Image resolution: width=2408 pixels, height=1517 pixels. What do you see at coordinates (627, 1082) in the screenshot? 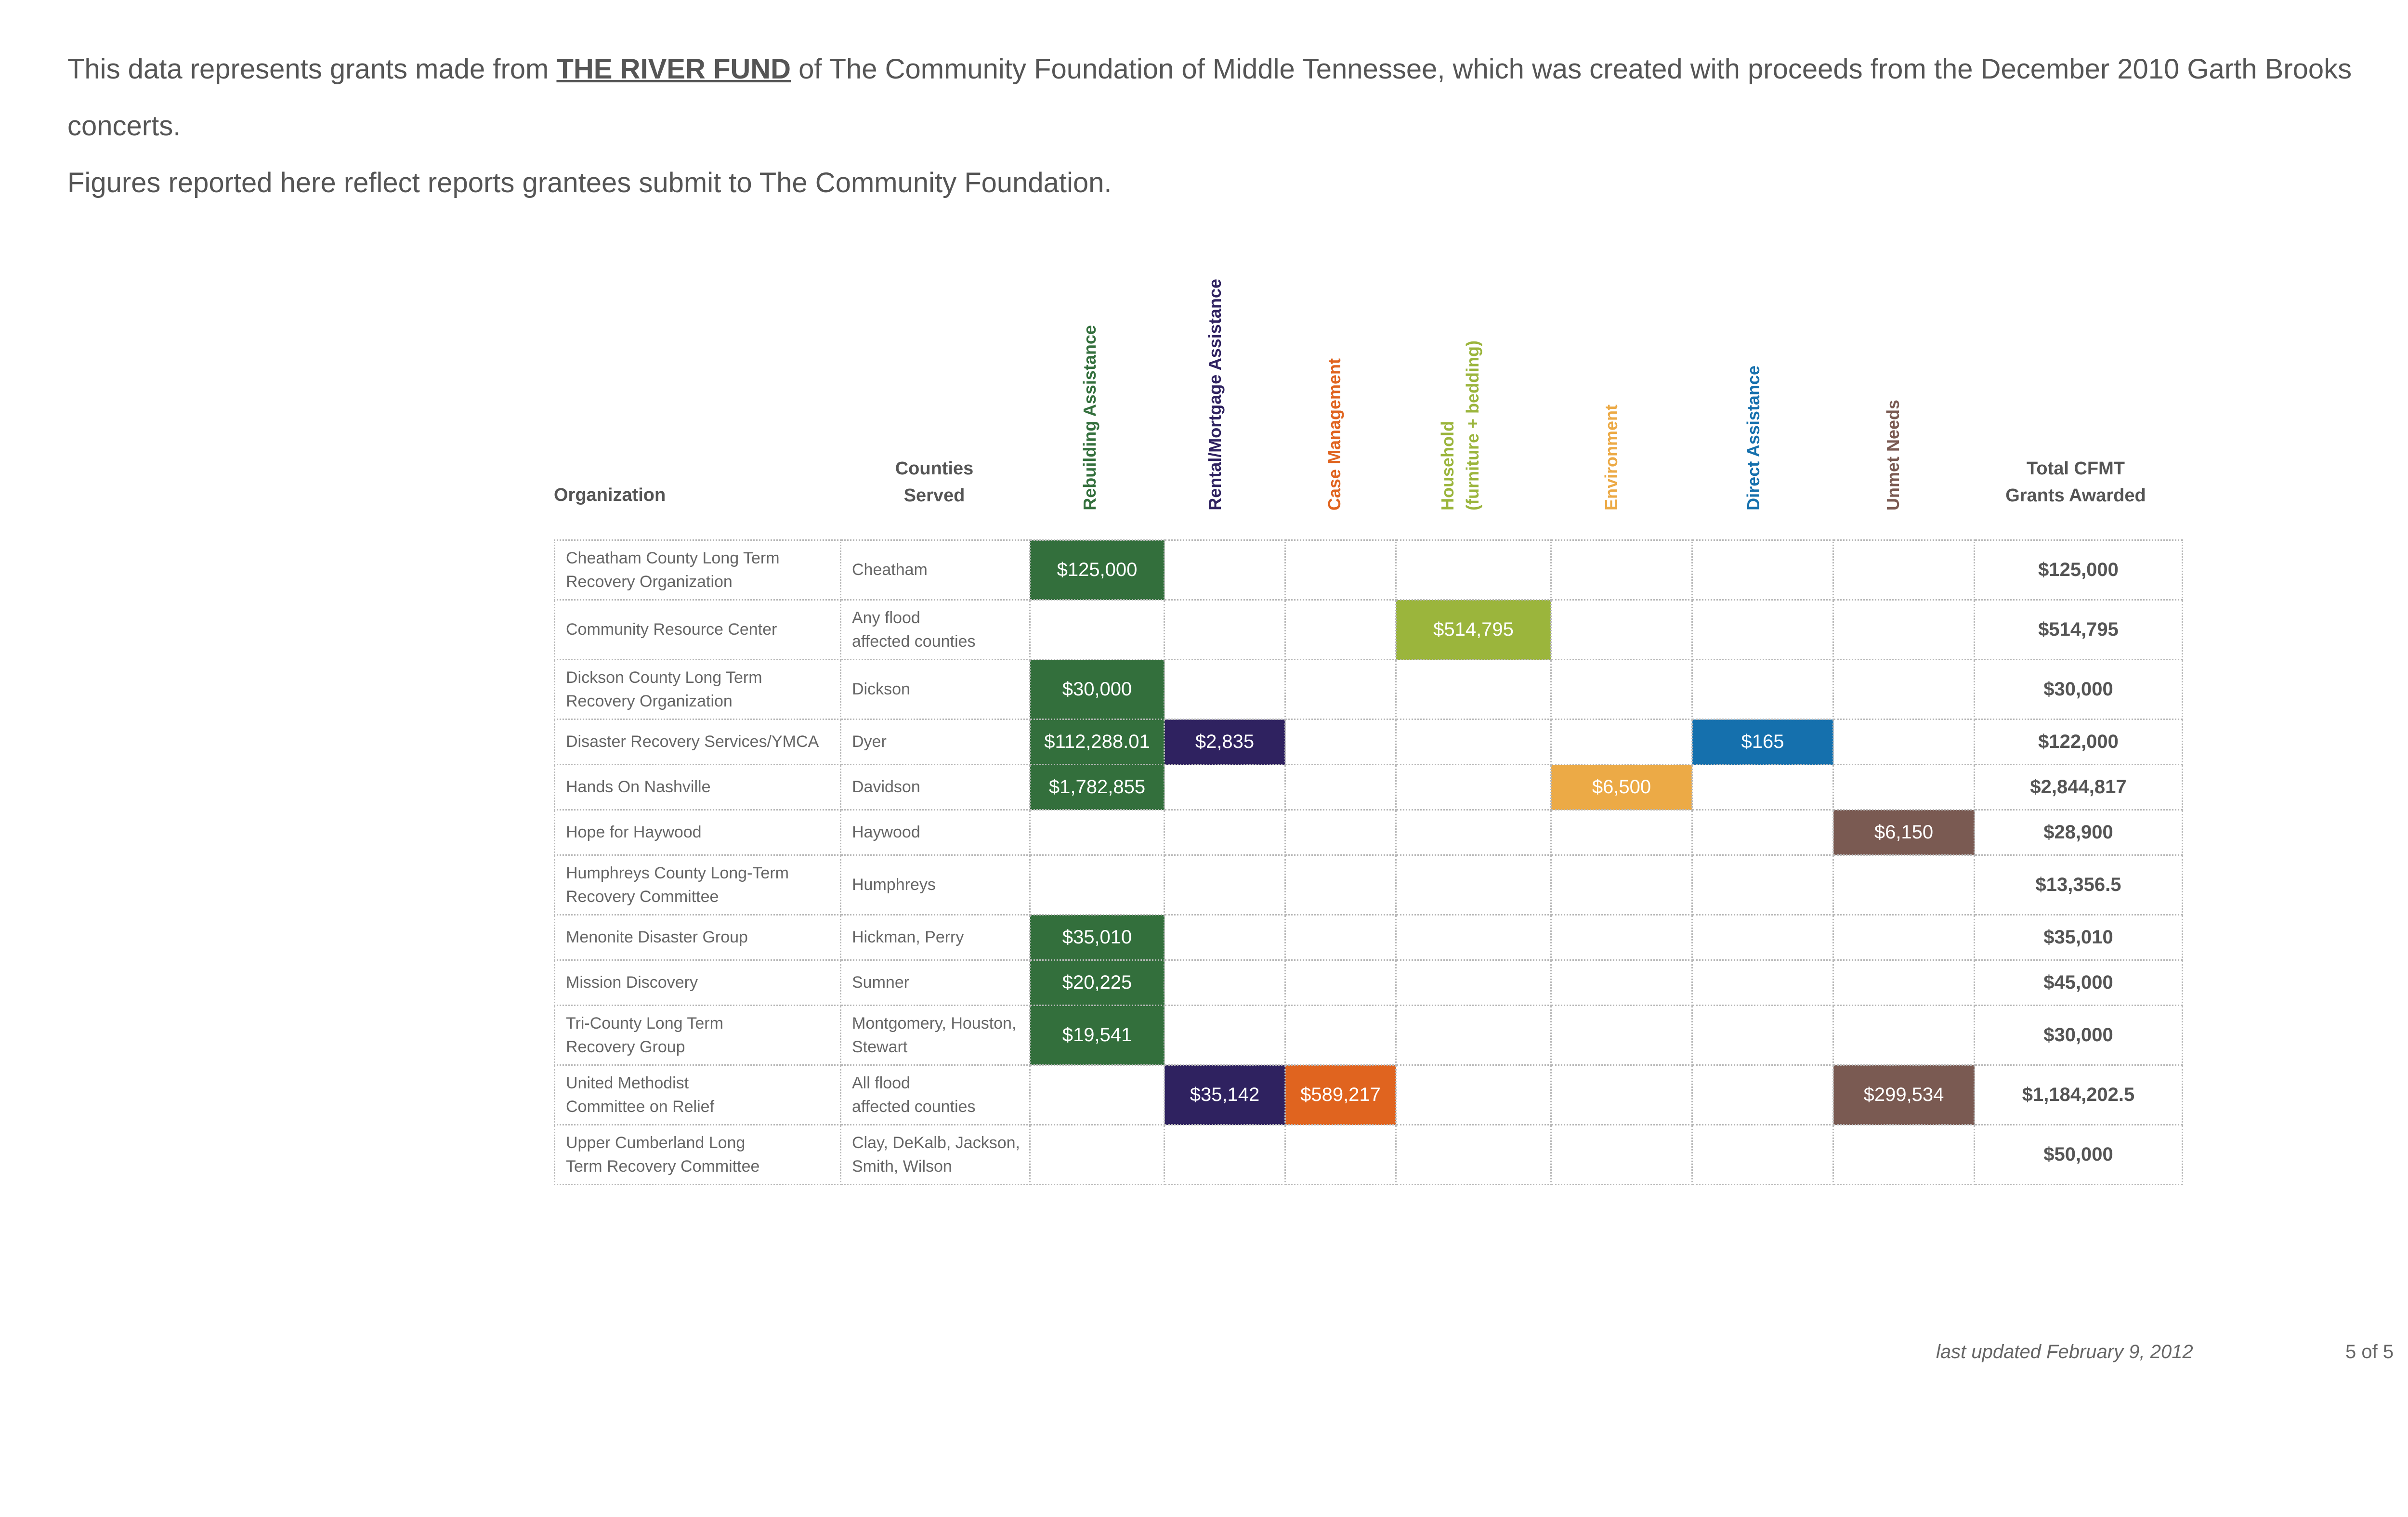
I see `organization-line: United Methodist` at bounding box center [627, 1082].